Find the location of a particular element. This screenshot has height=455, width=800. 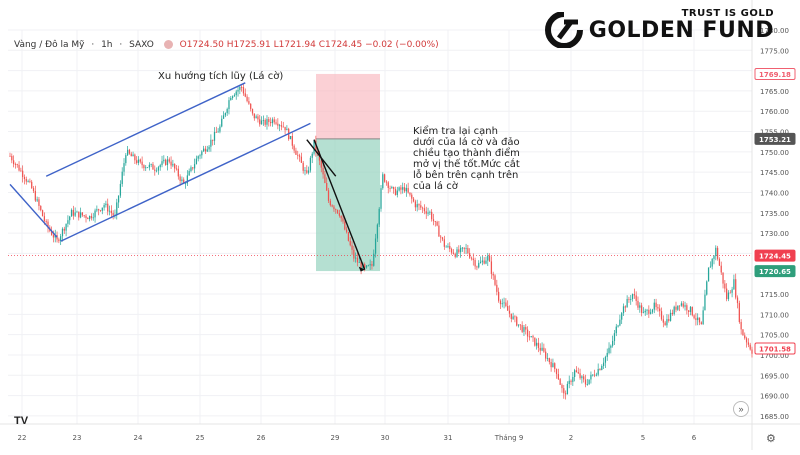

x-tick-label: 6 is located at coordinates (694, 438).